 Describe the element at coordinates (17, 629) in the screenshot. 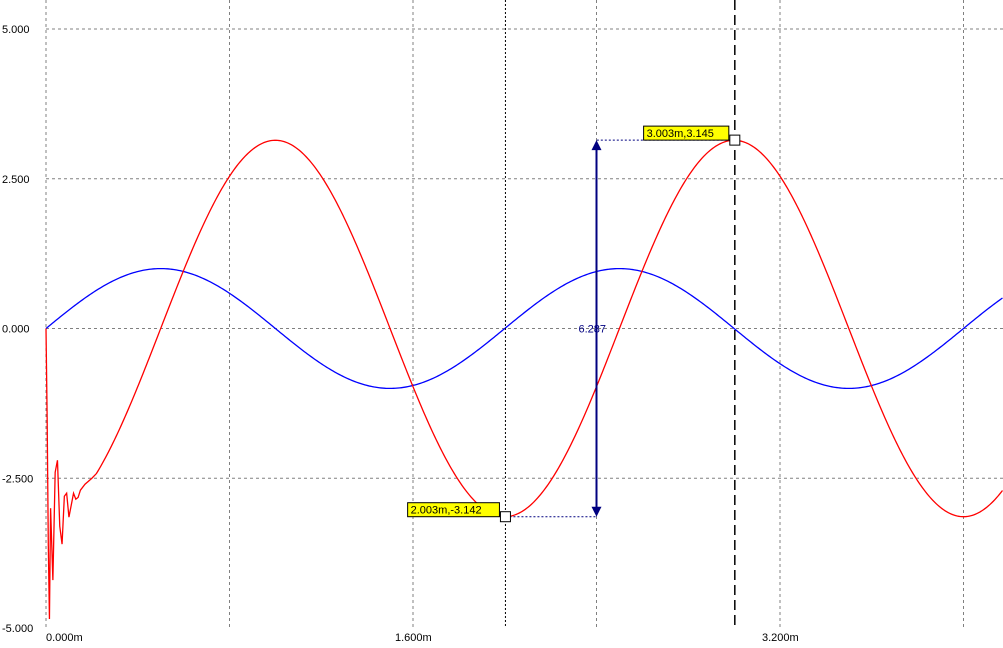

I see `y-tick-label: -5.000` at that location.